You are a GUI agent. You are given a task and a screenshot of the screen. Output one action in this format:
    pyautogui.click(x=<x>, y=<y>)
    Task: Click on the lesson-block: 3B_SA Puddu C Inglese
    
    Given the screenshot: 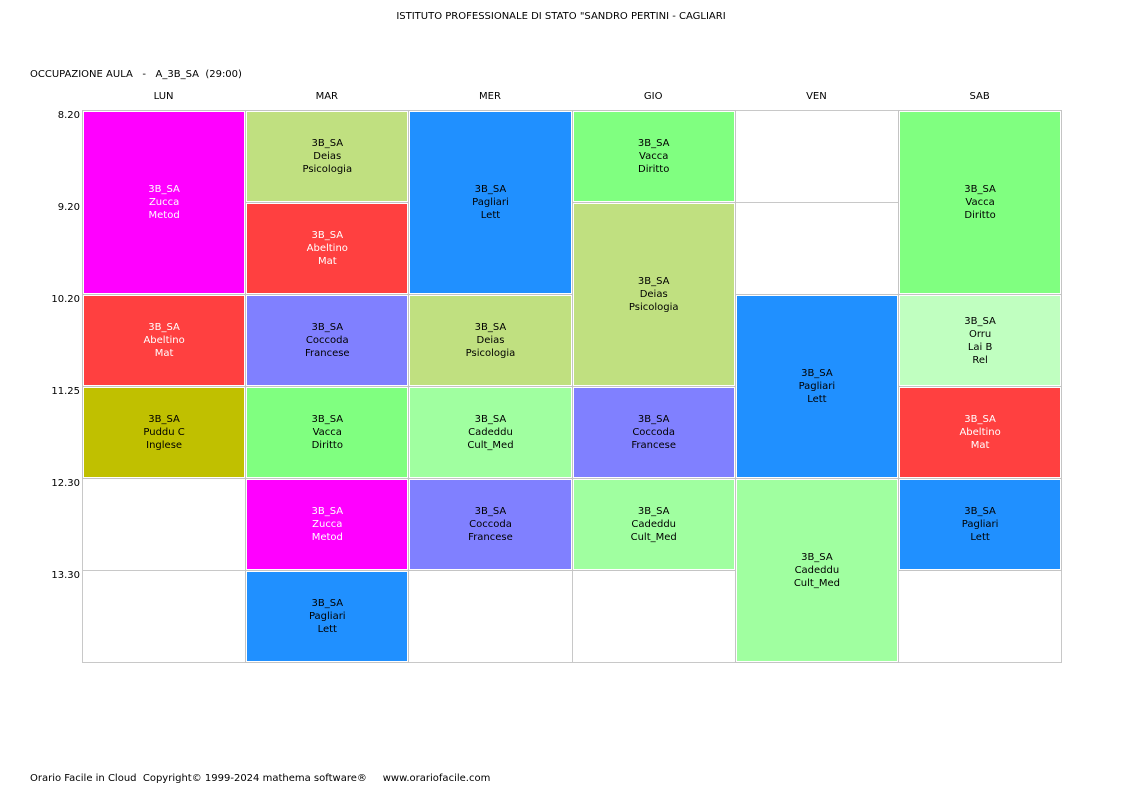 What is the action you would take?
    pyautogui.click(x=164, y=432)
    